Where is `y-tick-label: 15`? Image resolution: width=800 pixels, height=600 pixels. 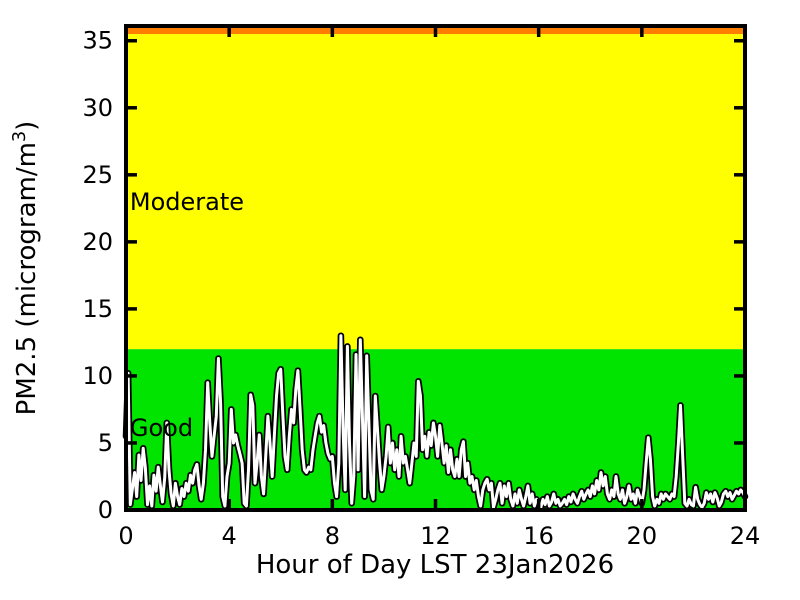
y-tick-label: 15 is located at coordinates (97, 309).